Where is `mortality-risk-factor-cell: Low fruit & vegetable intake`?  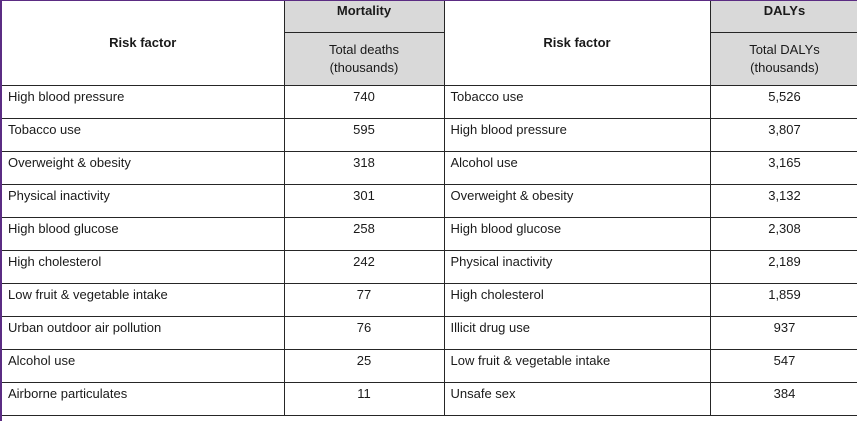 mortality-risk-factor-cell: Low fruit & vegetable intake is located at coordinates (143, 299).